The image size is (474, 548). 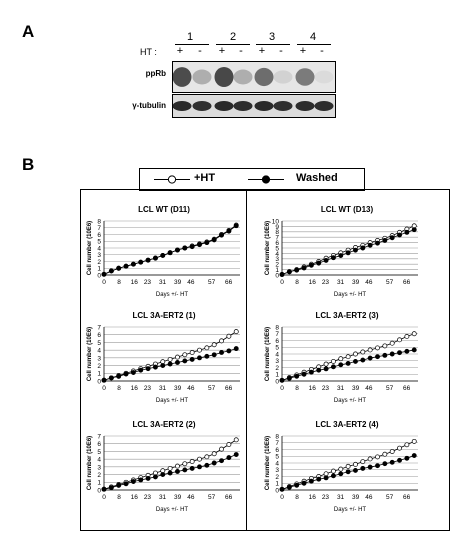 What do you see at coordinates (277, 227) in the screenshot?
I see `y-tick-label: 9` at bounding box center [277, 227].